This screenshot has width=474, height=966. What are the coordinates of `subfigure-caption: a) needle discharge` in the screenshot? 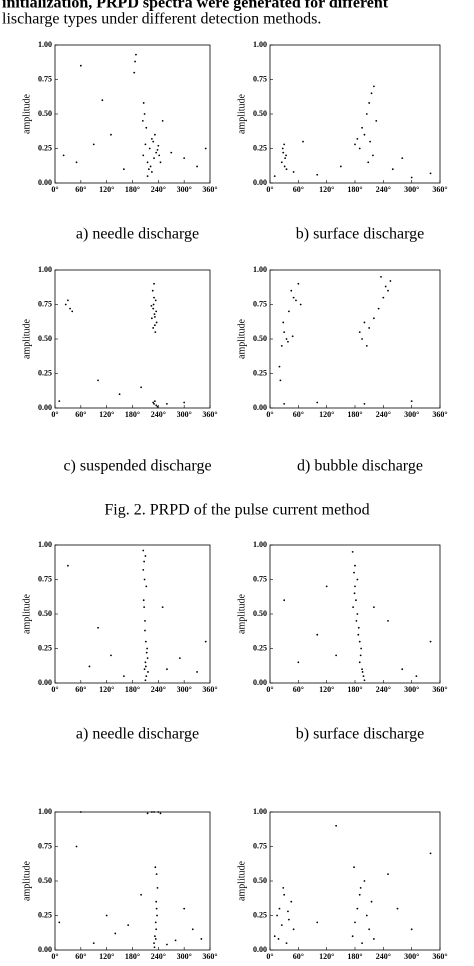 It's located at (137, 734).